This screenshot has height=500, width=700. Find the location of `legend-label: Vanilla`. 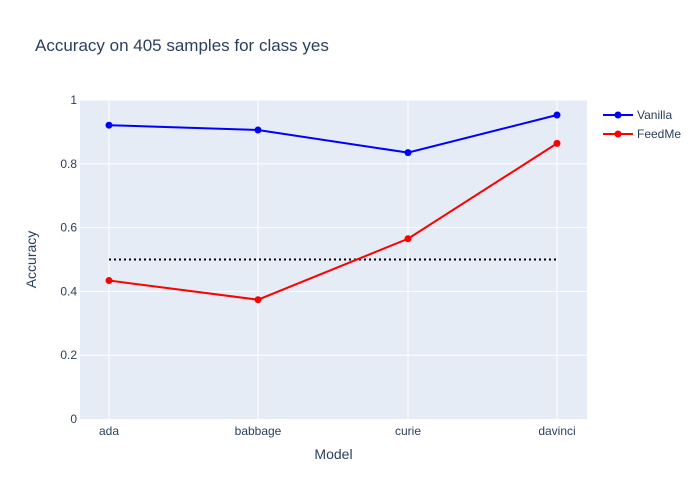

legend-label: Vanilla is located at coordinates (654, 115).